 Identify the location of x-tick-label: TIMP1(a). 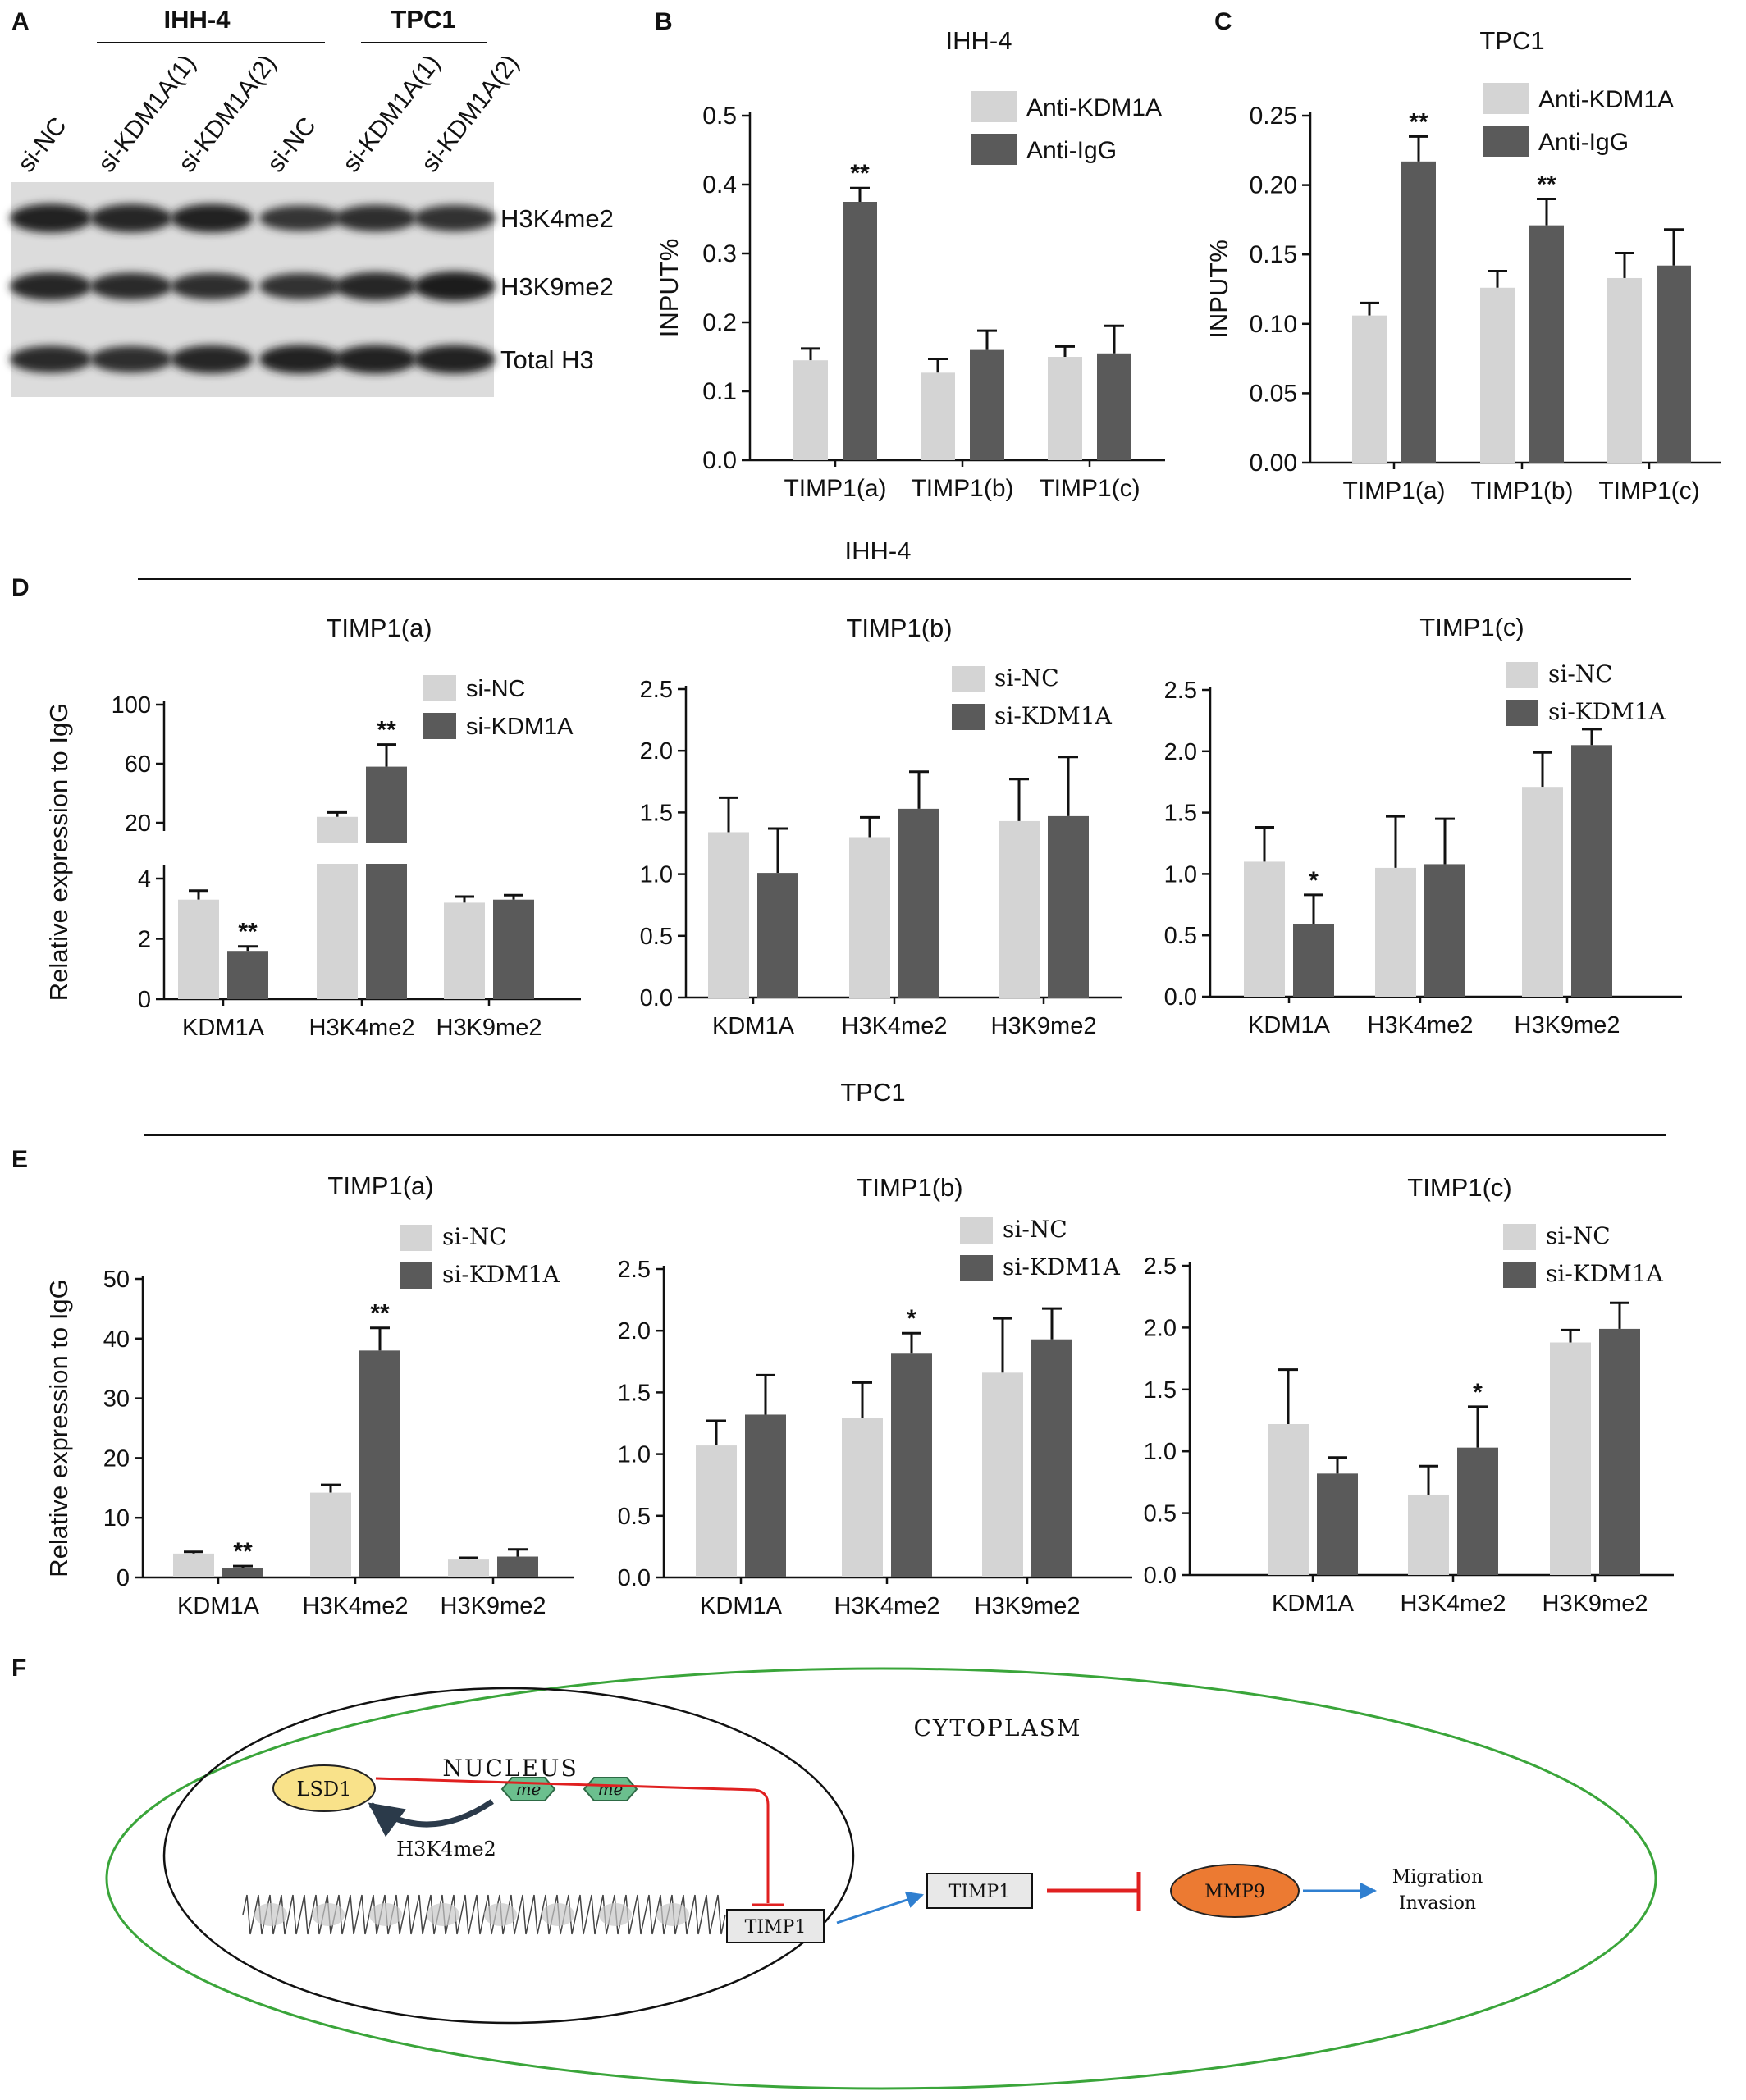
(1394, 491).